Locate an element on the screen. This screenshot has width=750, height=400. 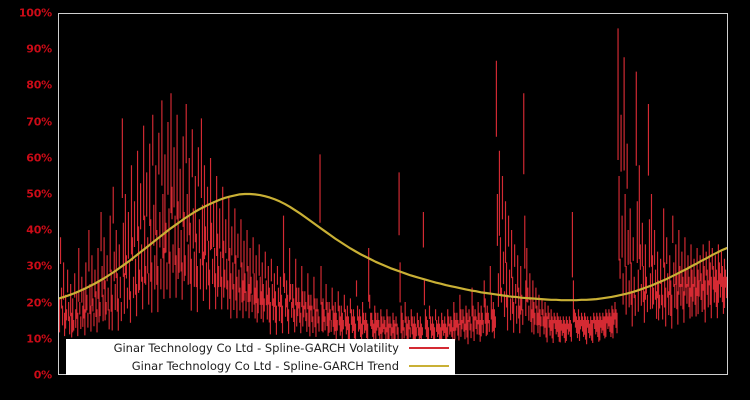
y-tick-label: 100% is located at coordinates (35, 13).